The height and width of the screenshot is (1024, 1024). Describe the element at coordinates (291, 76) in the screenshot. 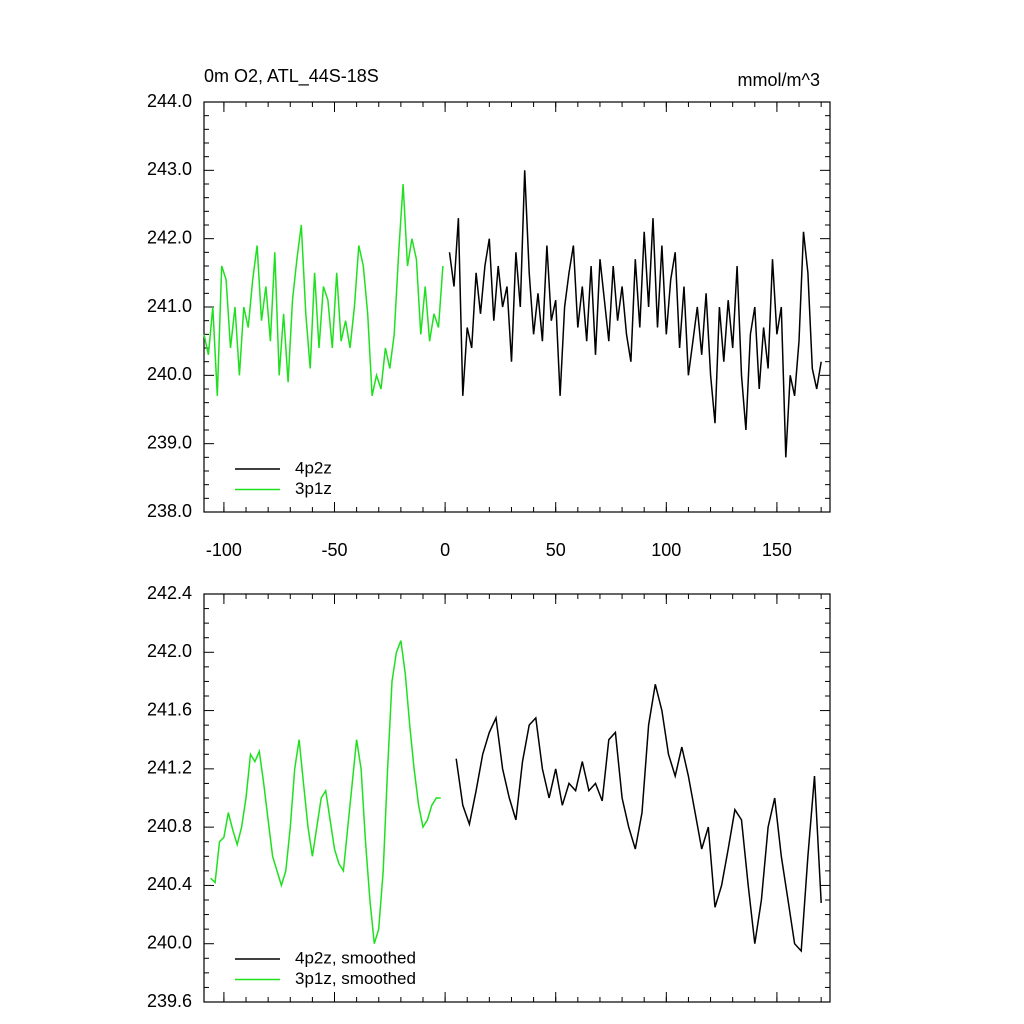

I see `chart-title: 0m O2, ATL_44S-18S` at that location.